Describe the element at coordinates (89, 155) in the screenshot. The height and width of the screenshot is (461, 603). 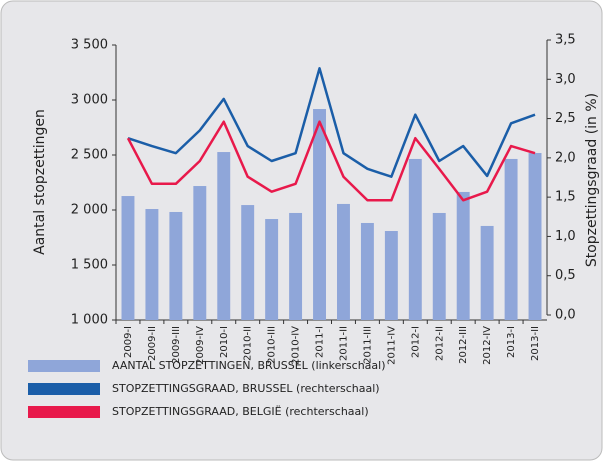
I see `y-tick-label: 2 500` at that location.